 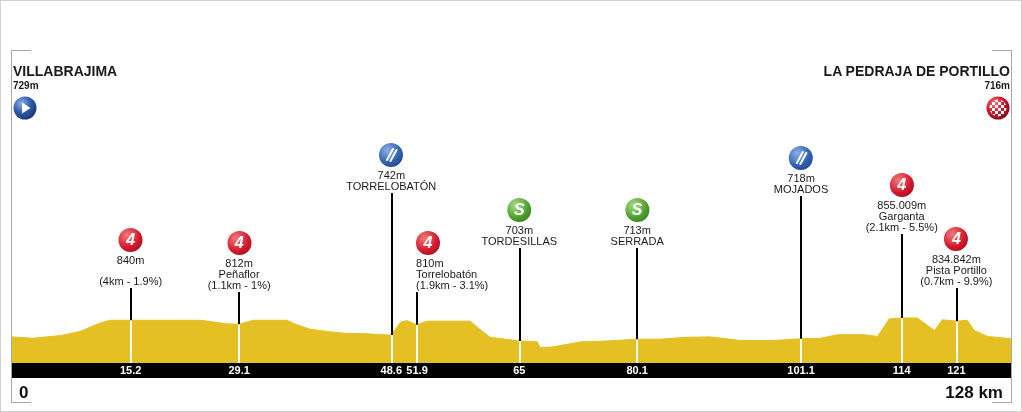 What do you see at coordinates (391, 369) in the screenshot?
I see `x-tick-label: 48.6` at bounding box center [391, 369].